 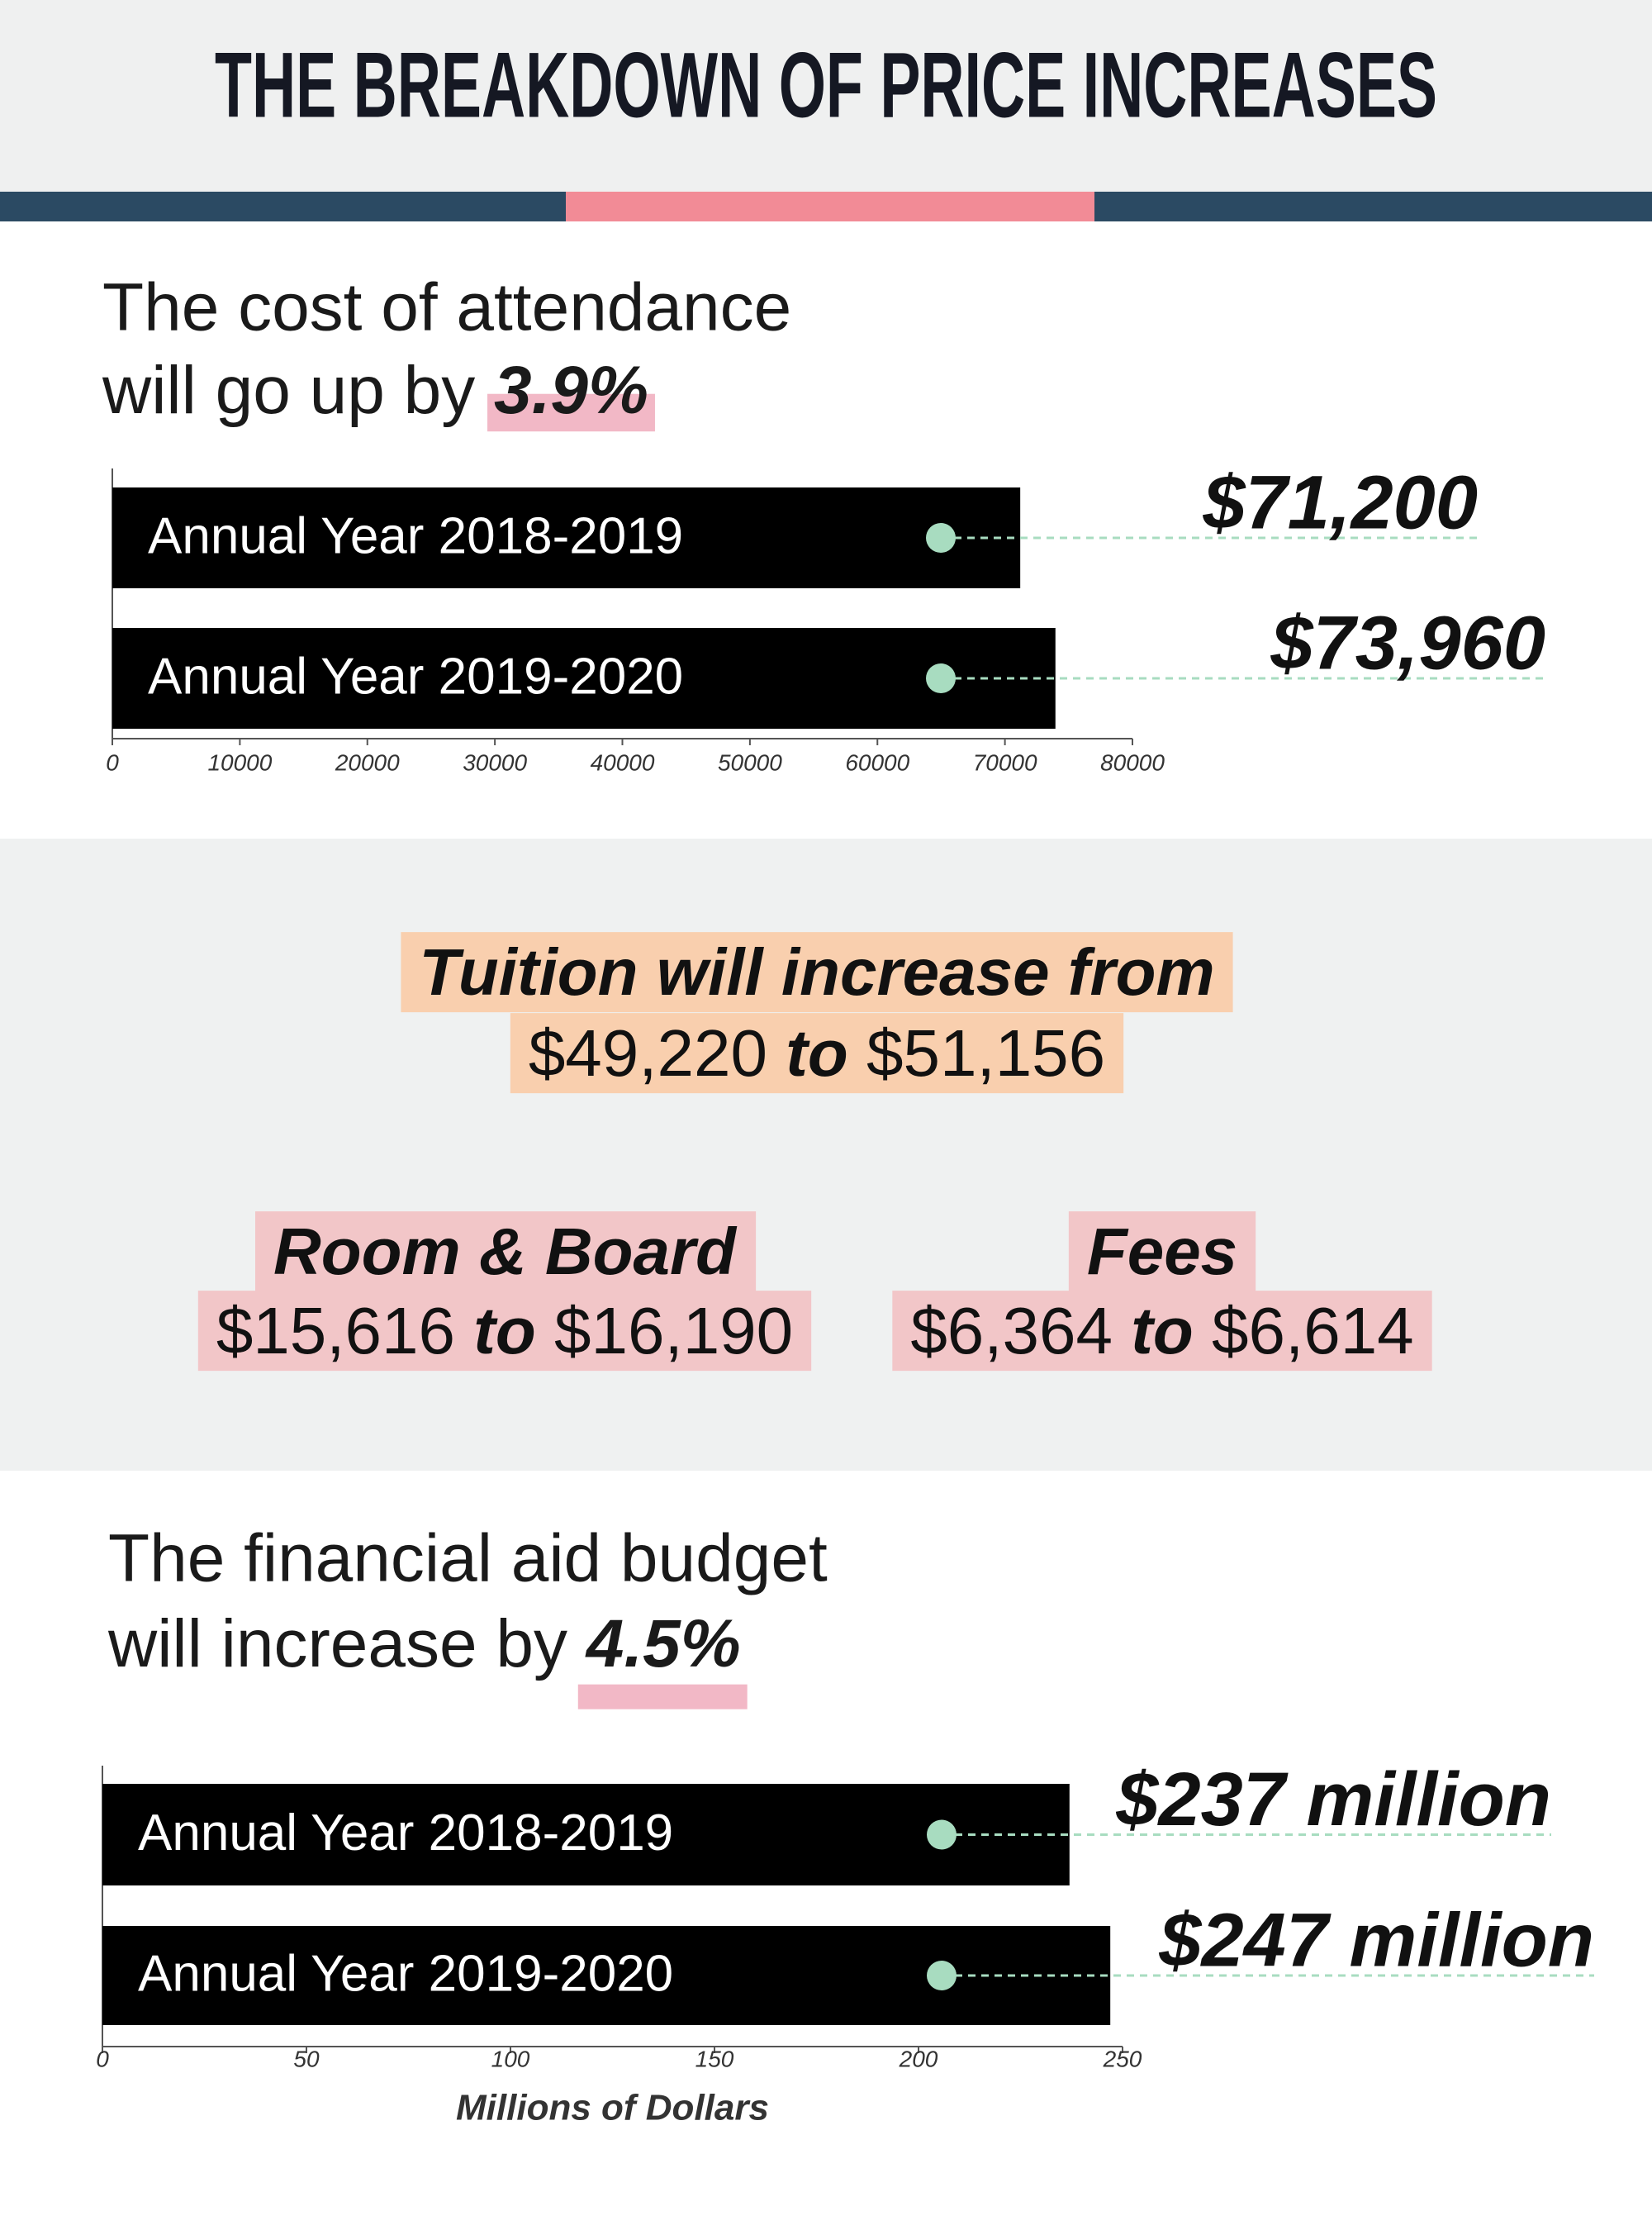 I want to click on chart-heading: will go up by 3.9%, so click(x=375, y=390).